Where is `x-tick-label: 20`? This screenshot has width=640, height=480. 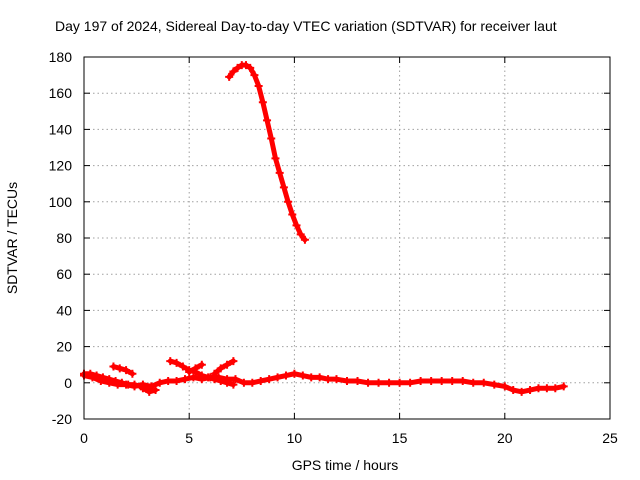
x-tick-label: 20 is located at coordinates (505, 438).